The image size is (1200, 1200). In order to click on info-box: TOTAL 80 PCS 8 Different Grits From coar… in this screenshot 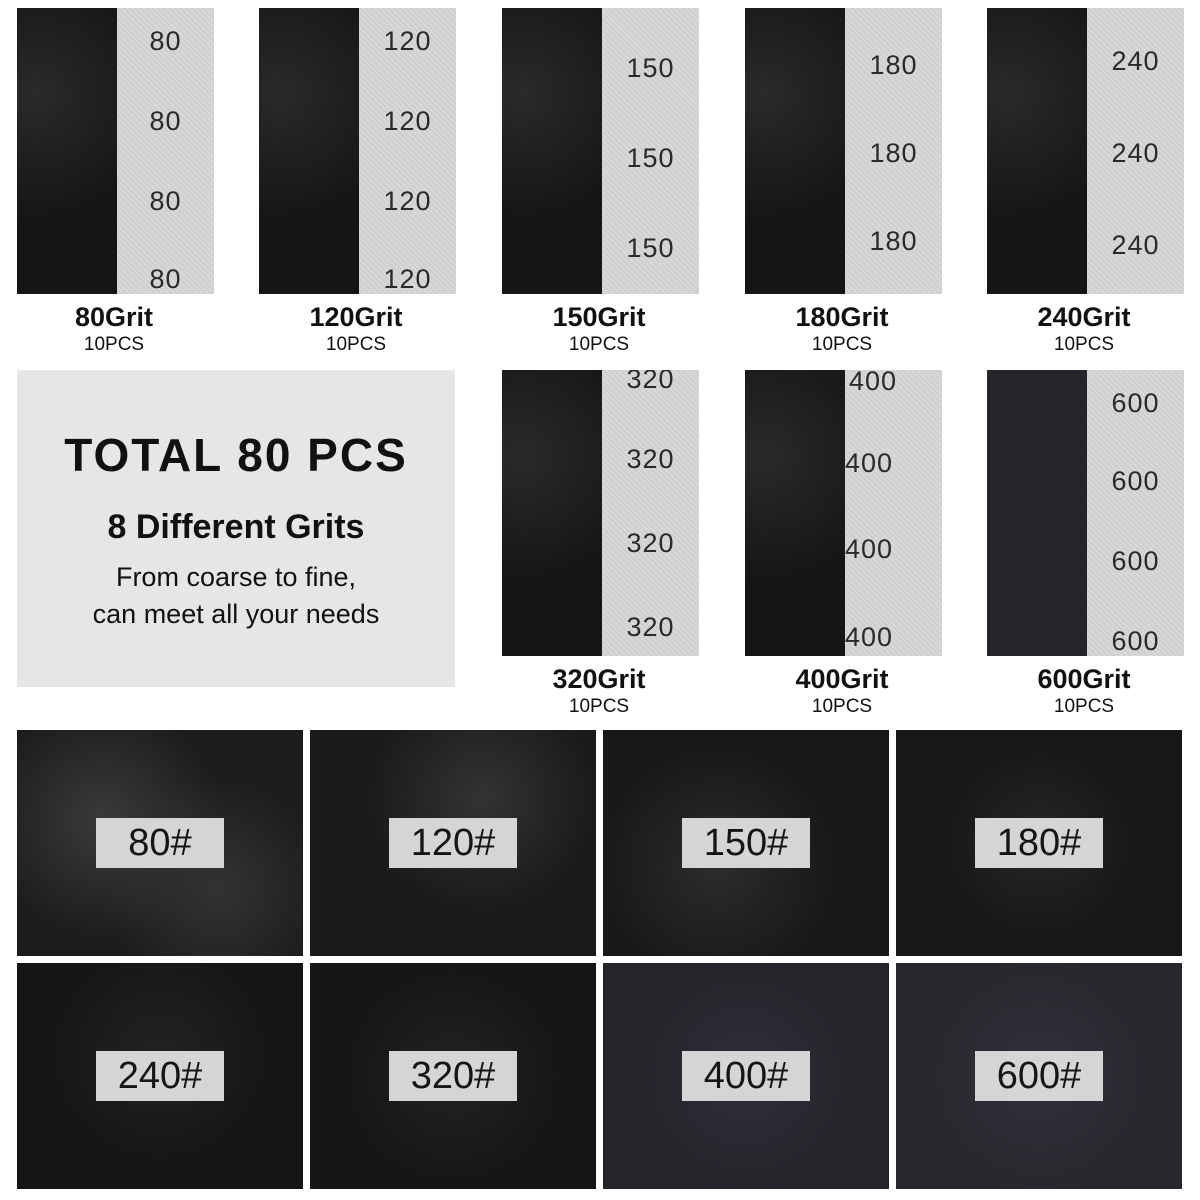, I will do `click(236, 528)`.